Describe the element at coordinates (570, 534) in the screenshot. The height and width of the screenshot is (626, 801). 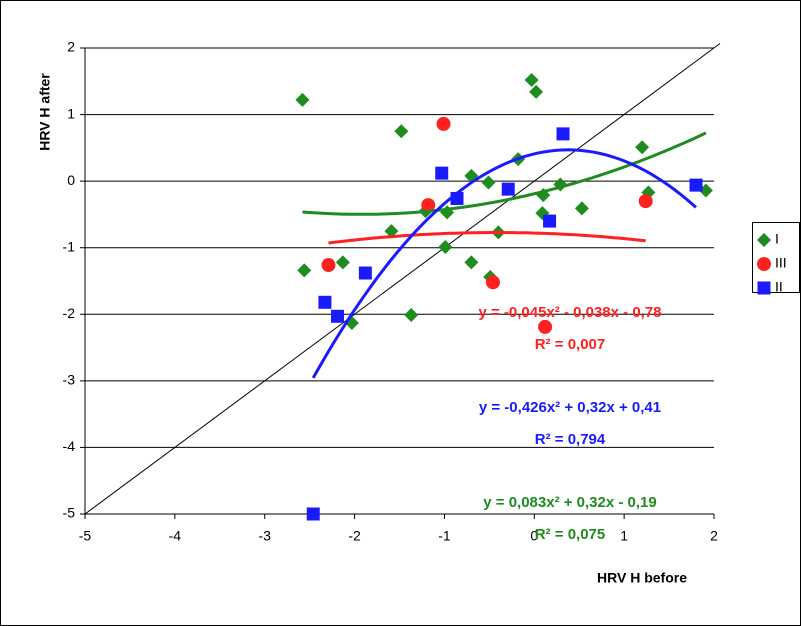
I see `trendline-r-squared: R² = 0,075` at that location.